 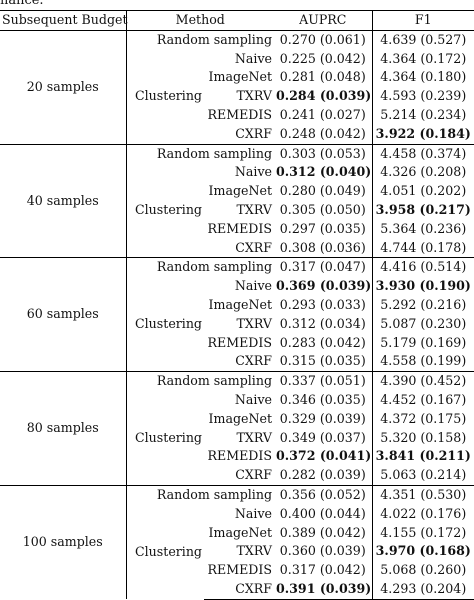 I want to click on f1-cell: 4.364 (0.172), so click(x=422, y=59).